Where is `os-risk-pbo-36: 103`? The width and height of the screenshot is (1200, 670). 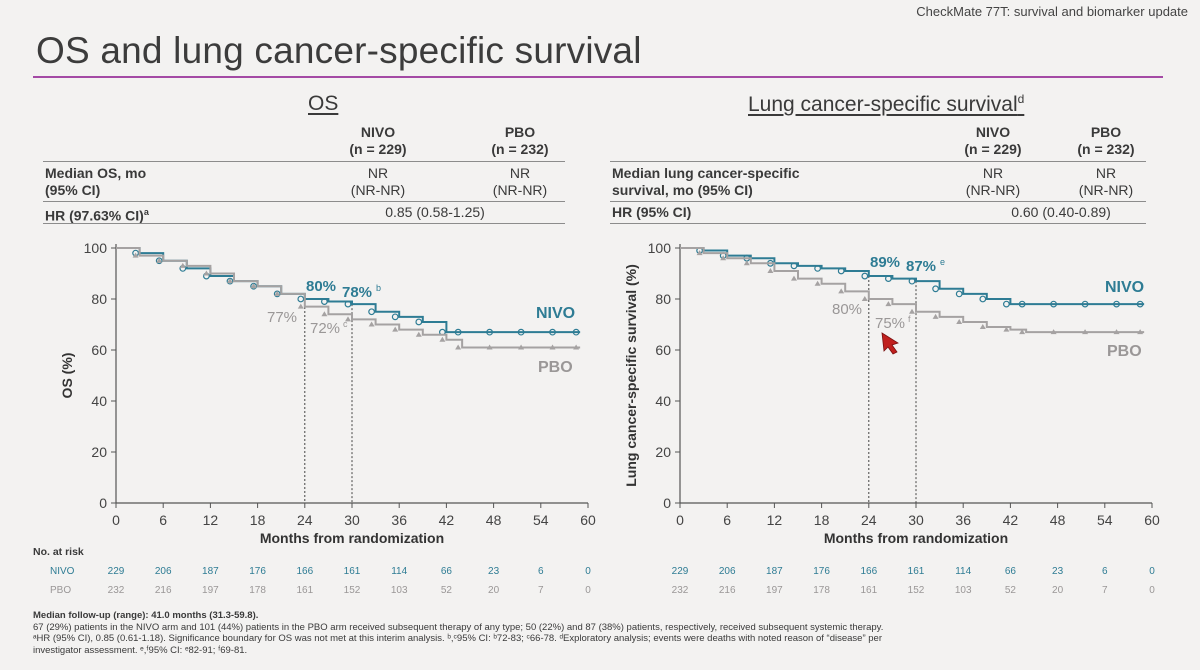
os-risk-pbo-36: 103 is located at coordinates (399, 590).